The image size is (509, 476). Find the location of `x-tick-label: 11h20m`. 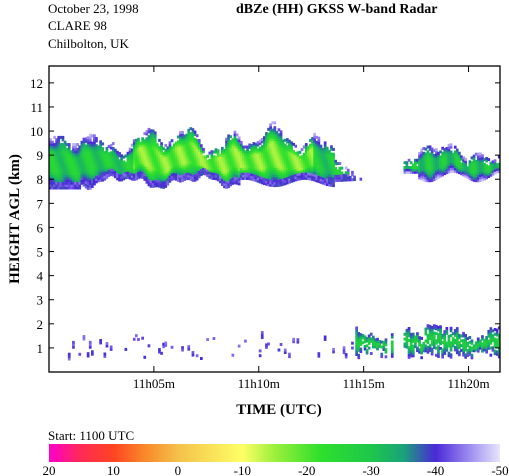

x-tick-label: 11h20m is located at coordinates (468, 383).